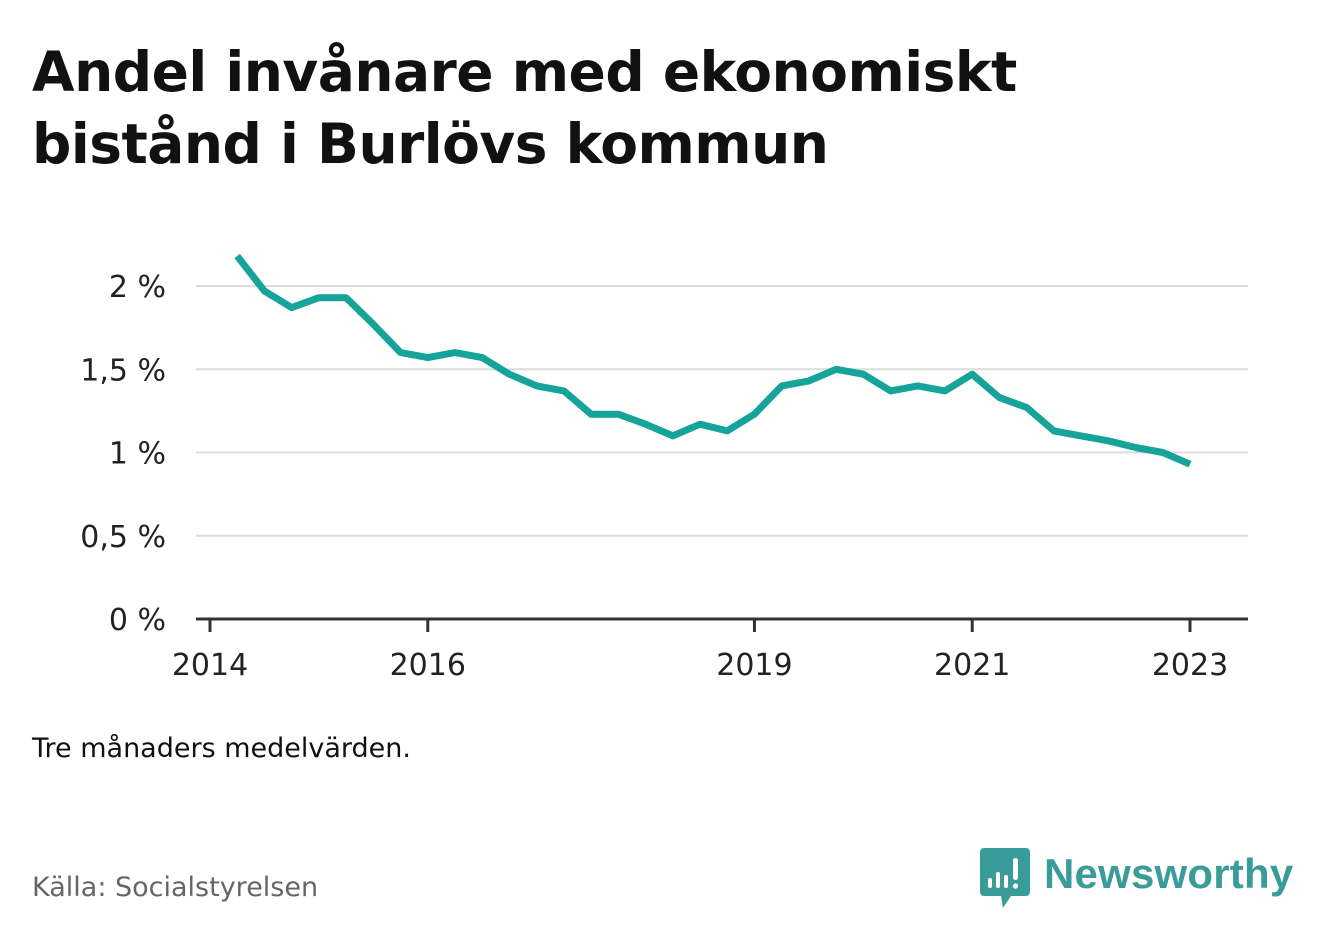  What do you see at coordinates (137, 287) in the screenshot?
I see `y-tick-label: 2 %` at bounding box center [137, 287].